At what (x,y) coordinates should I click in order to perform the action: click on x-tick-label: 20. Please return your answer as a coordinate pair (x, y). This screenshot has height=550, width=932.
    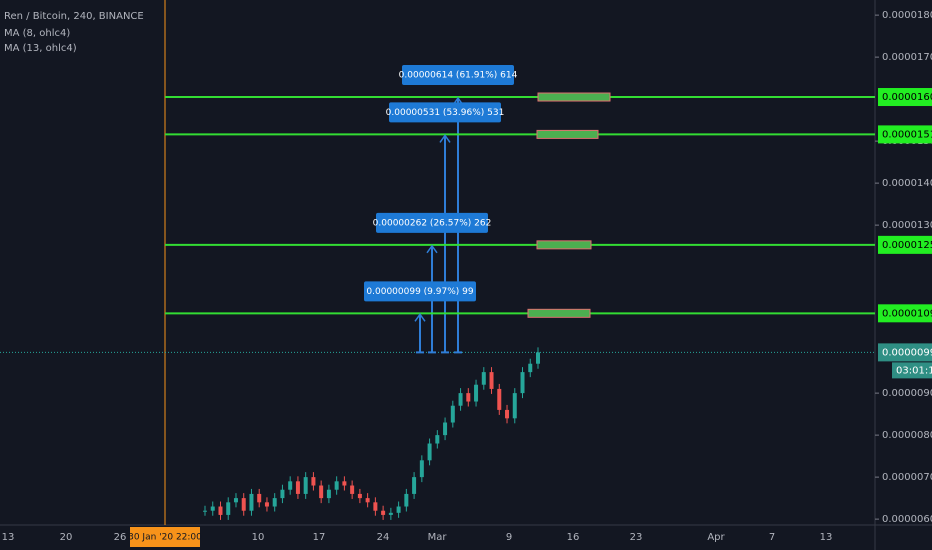
    Looking at the image, I should click on (66, 537).